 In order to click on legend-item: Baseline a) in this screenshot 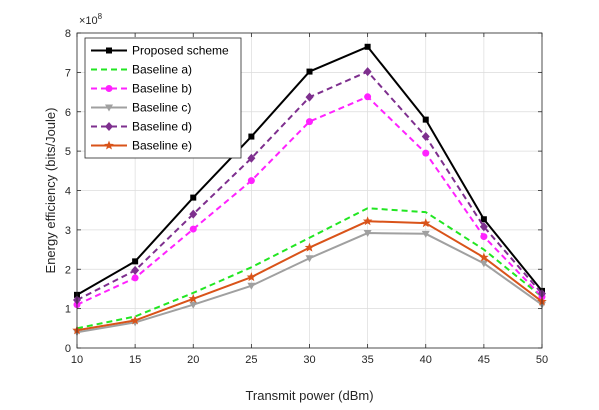, I will do `click(141, 70)`.